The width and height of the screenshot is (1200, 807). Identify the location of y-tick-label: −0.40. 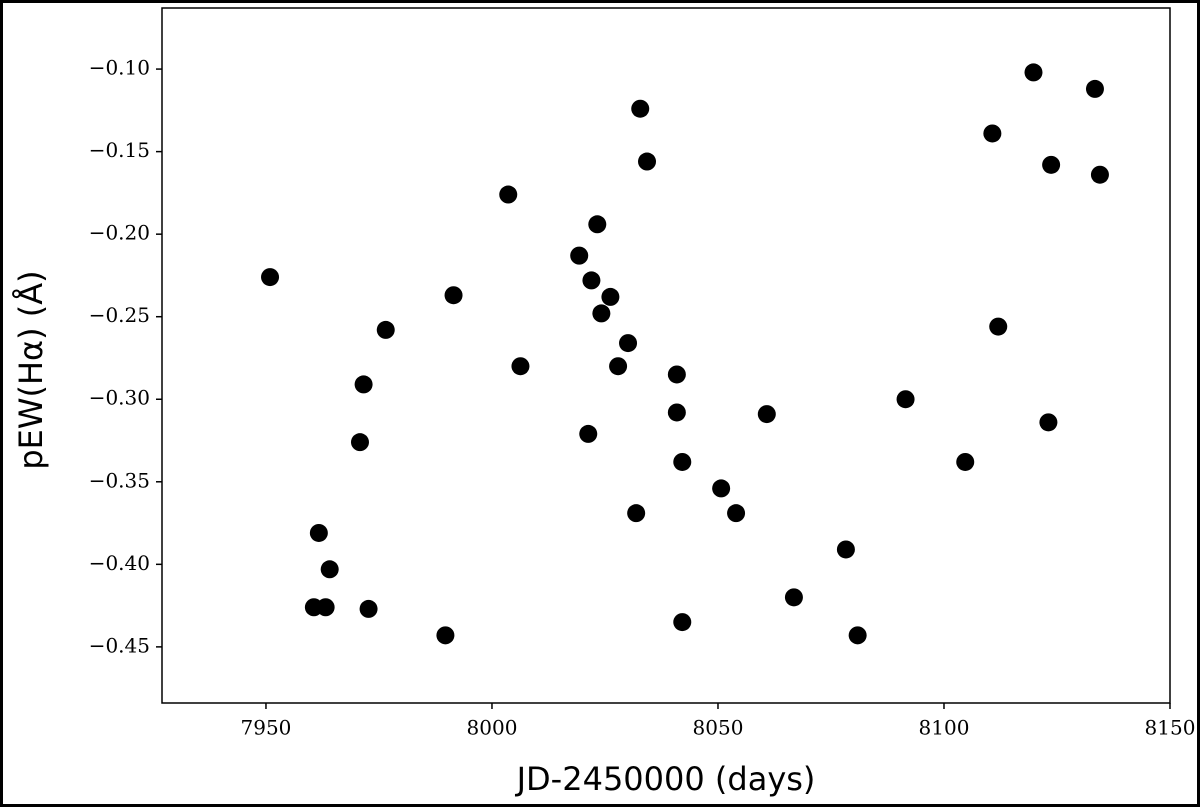
(119, 563).